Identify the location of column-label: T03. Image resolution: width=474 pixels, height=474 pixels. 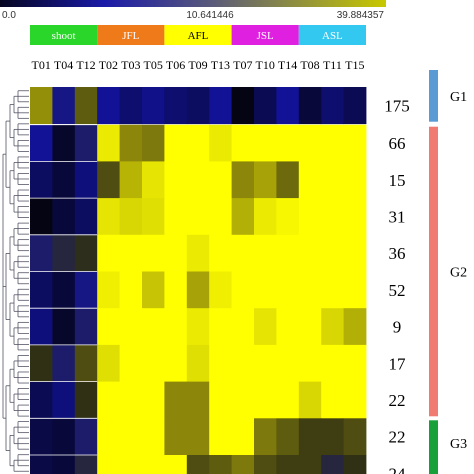
(130, 65).